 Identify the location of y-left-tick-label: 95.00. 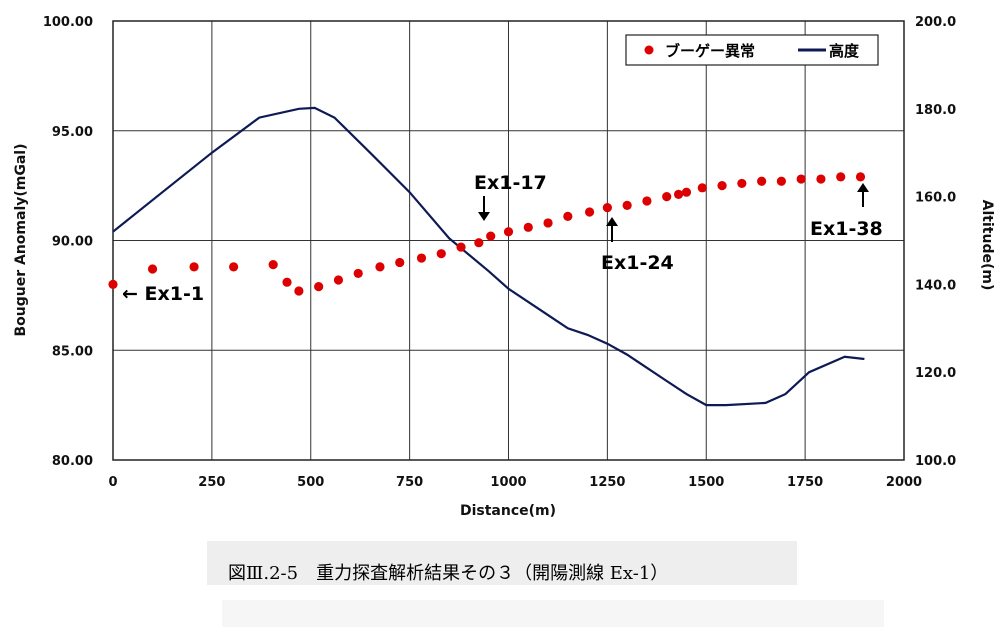
(72, 132).